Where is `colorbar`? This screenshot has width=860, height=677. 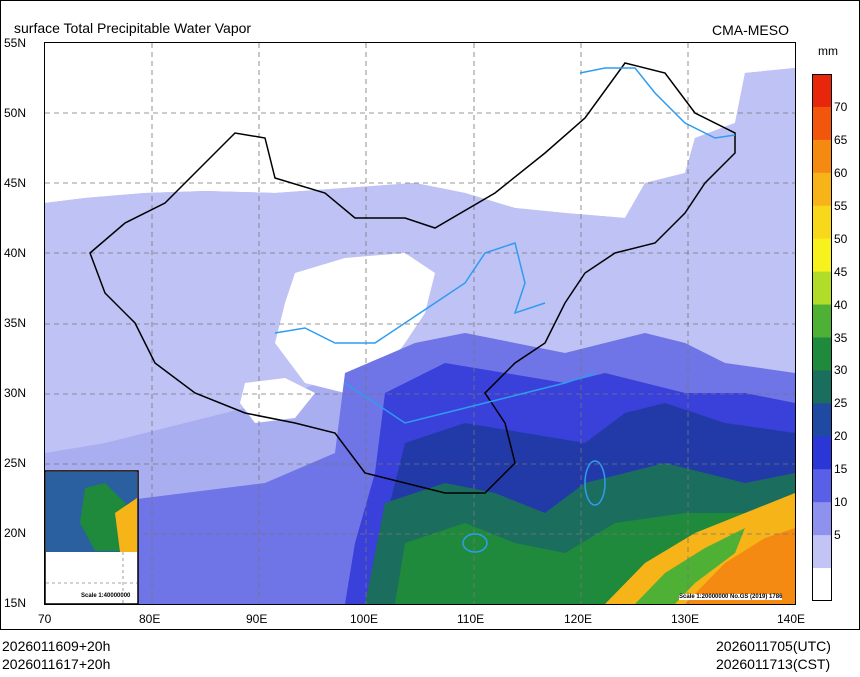
colorbar is located at coordinates (822, 337).